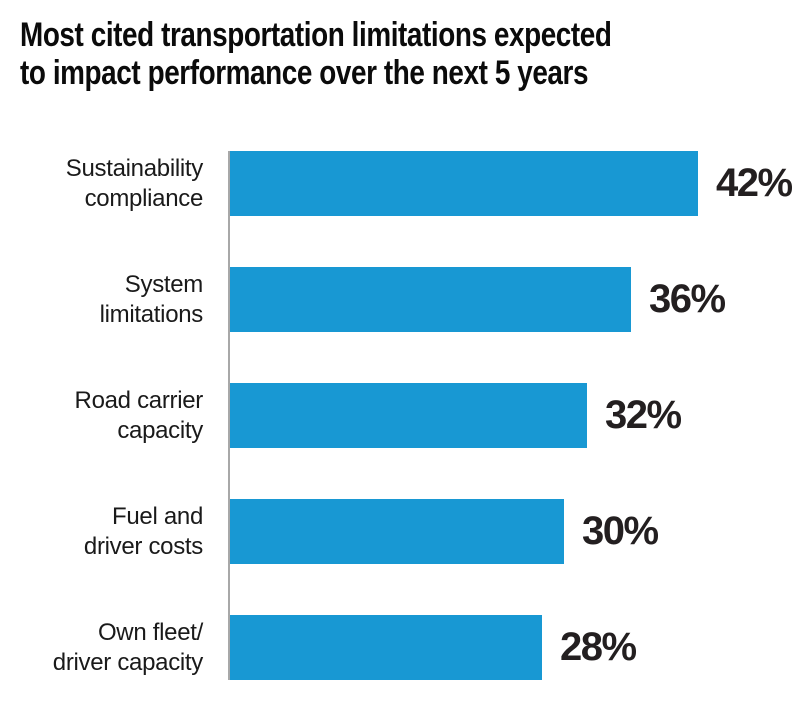 The width and height of the screenshot is (812, 711). I want to click on bar-row: Own fleet/ driver capacity 28%, so click(406, 647).